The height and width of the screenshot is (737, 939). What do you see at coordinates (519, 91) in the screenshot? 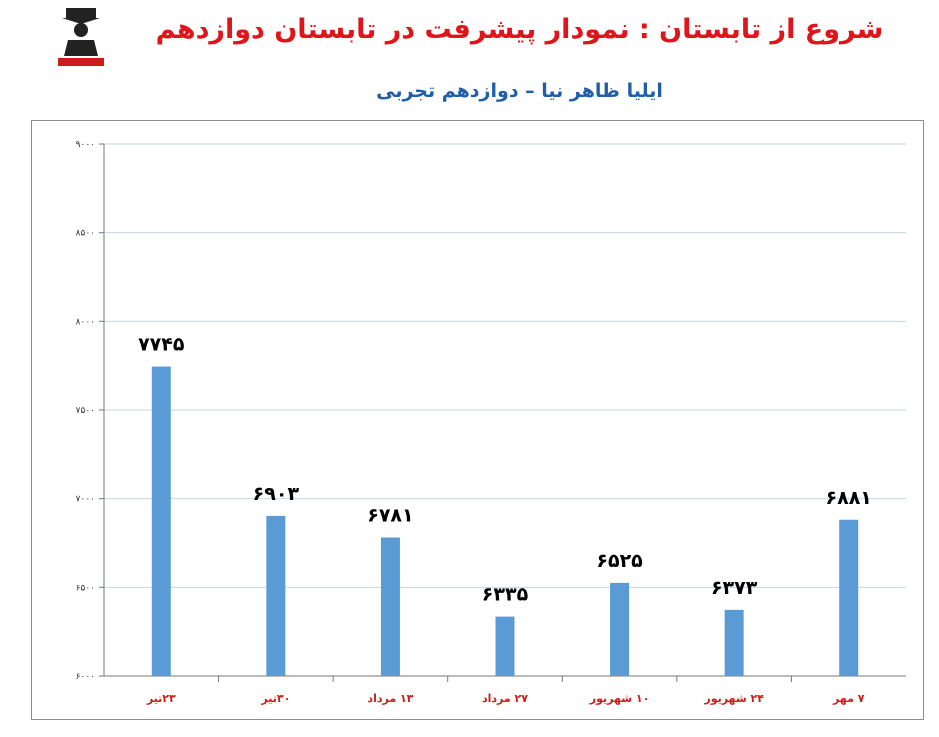
I see `page-subtitle: ایلیا ظاهر نیا – دوازدهم تجربی` at bounding box center [519, 91].